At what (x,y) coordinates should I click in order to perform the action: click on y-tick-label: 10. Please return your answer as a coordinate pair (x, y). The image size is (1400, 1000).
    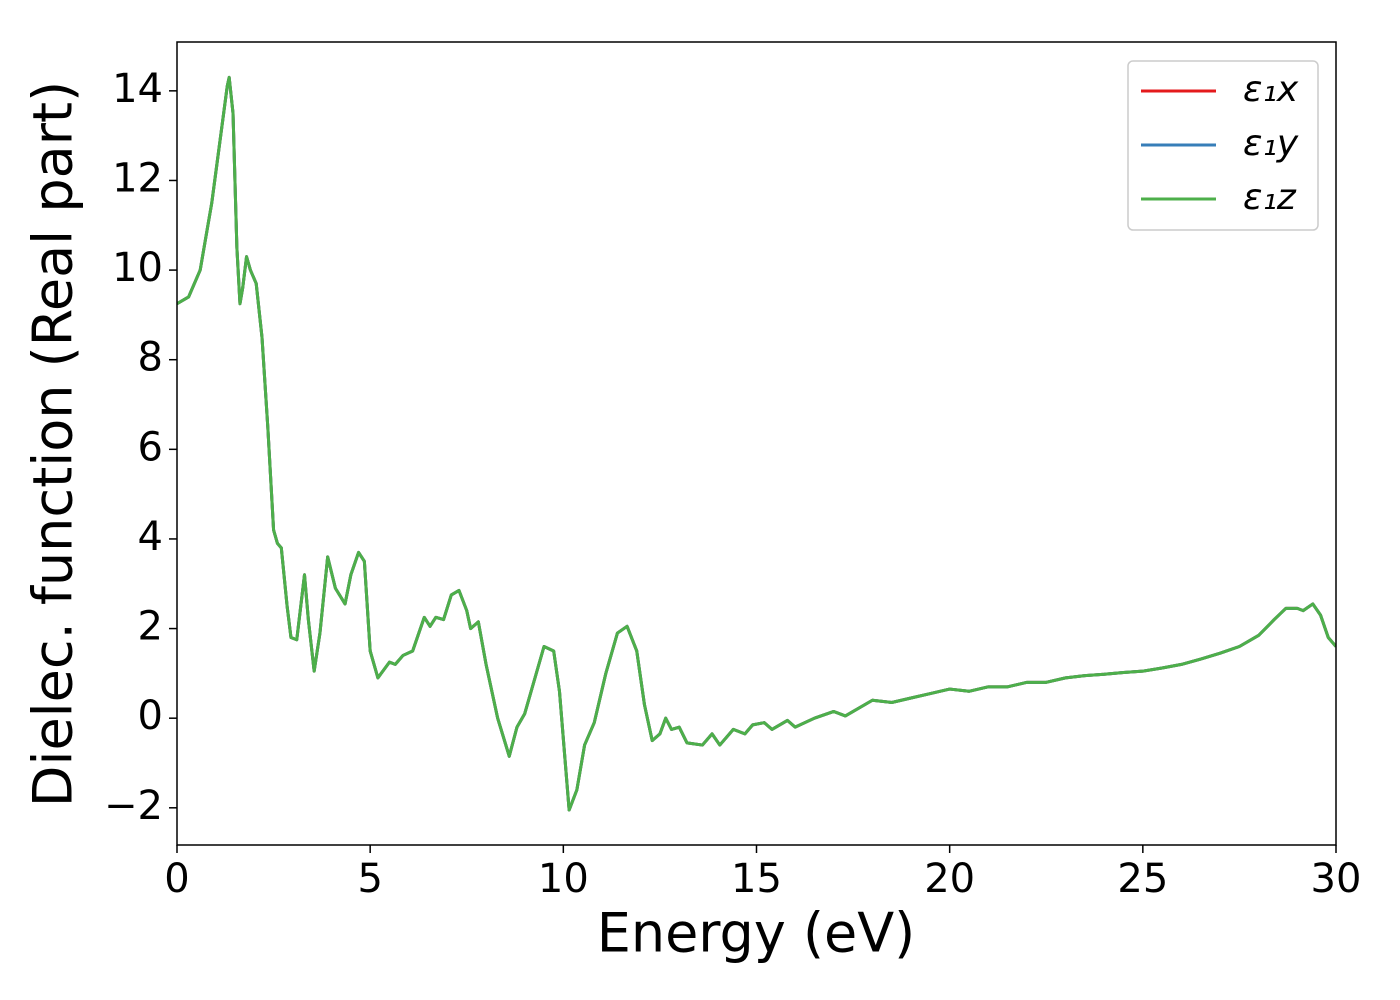
    Looking at the image, I should click on (137, 268).